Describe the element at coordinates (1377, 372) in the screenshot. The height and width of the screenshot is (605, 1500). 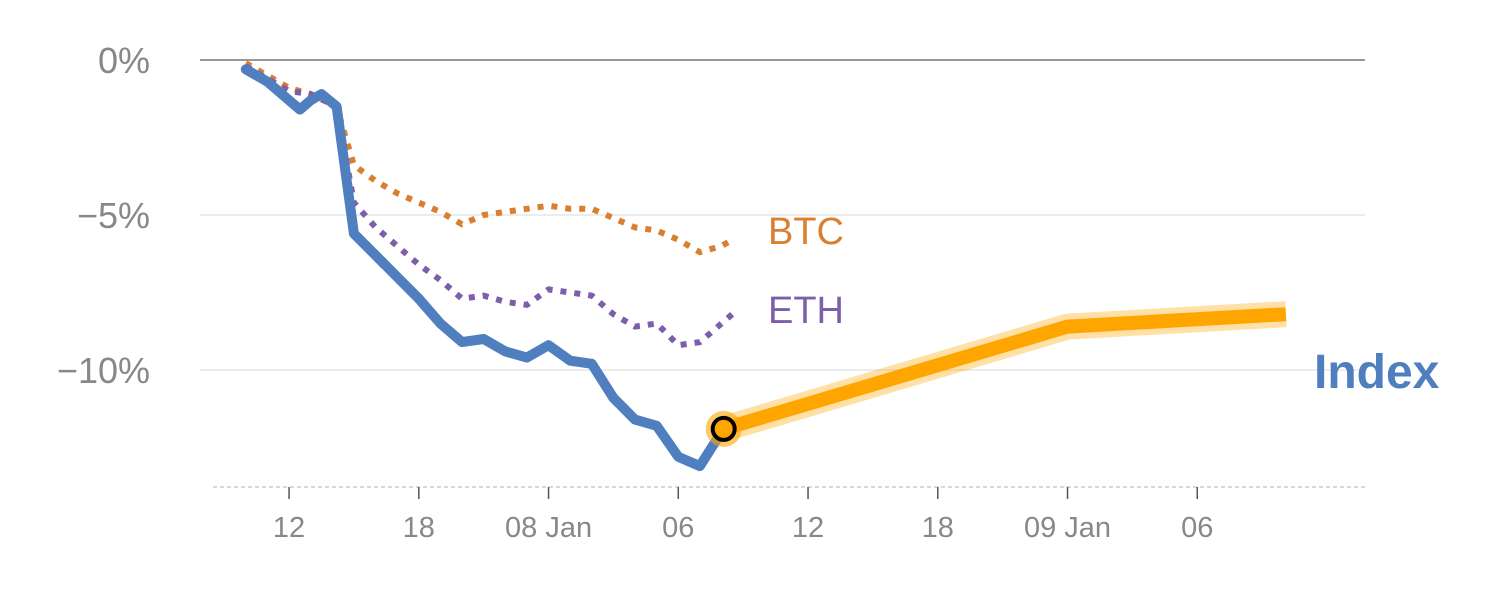
I see `index-series-label: Index` at that location.